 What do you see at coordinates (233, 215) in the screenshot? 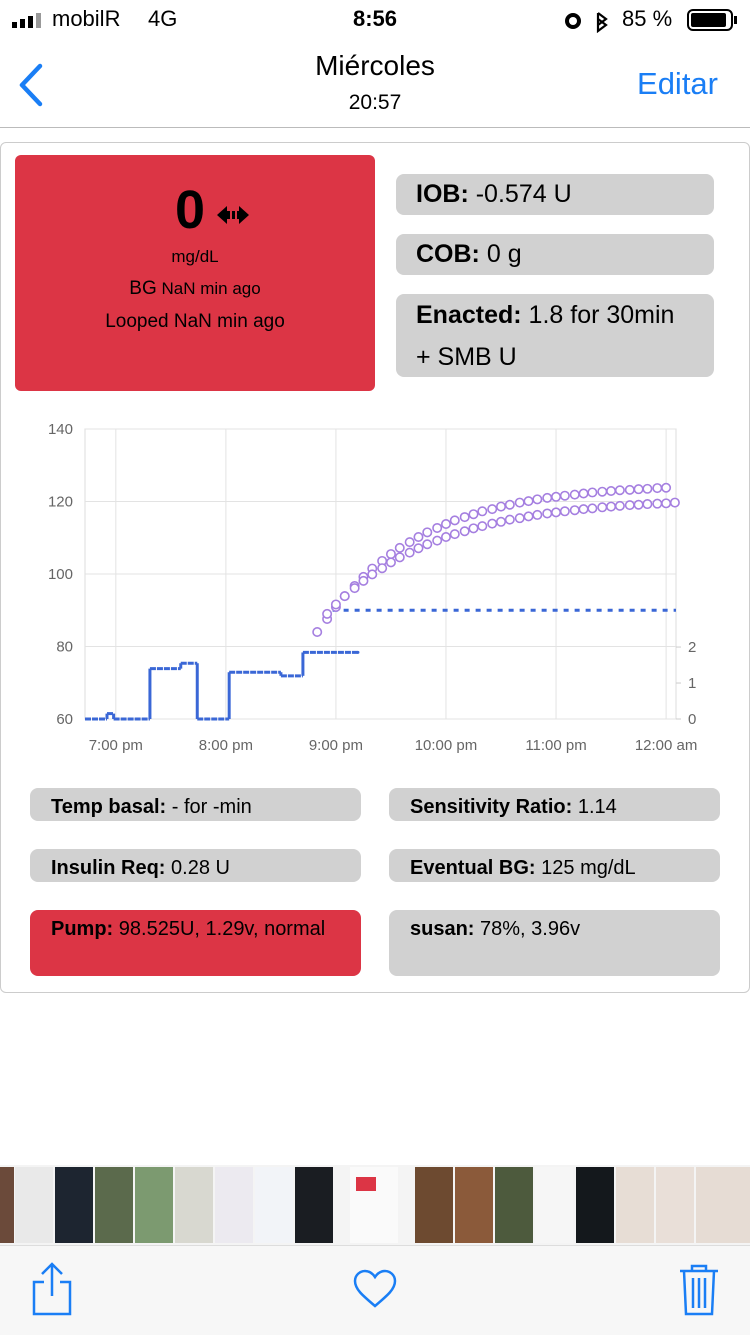
I see `trend-arrow` at bounding box center [233, 215].